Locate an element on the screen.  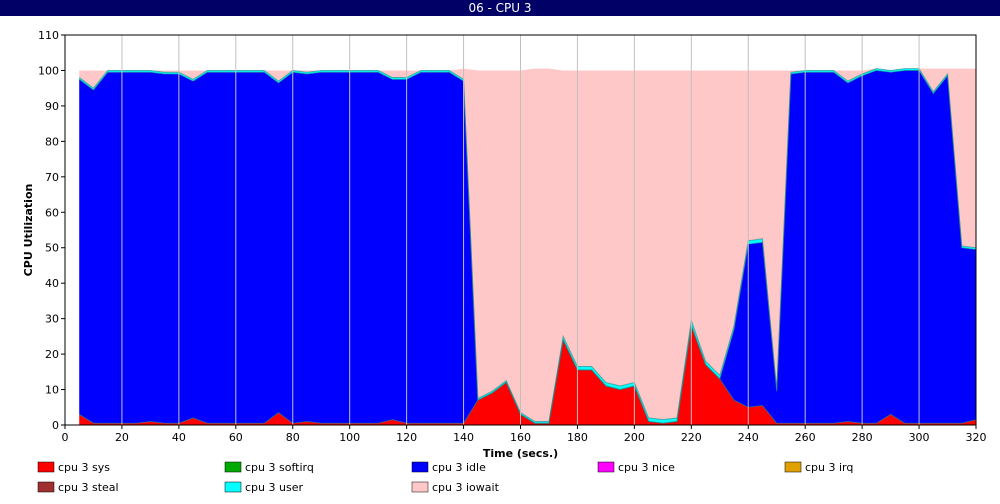
x-tick-label: 220 is located at coordinates (691, 437).